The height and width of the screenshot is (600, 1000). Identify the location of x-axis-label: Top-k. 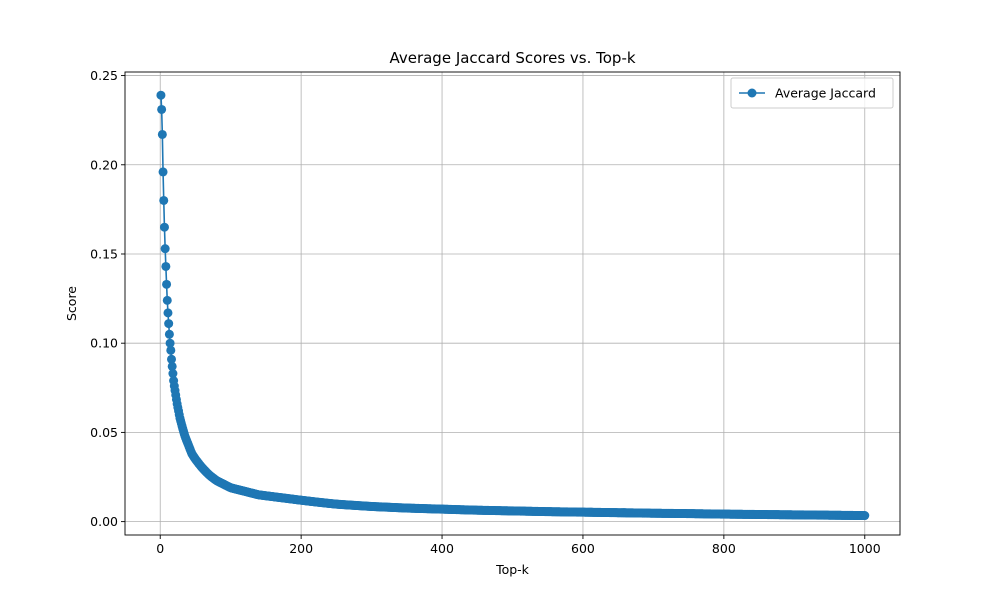
(512, 569).